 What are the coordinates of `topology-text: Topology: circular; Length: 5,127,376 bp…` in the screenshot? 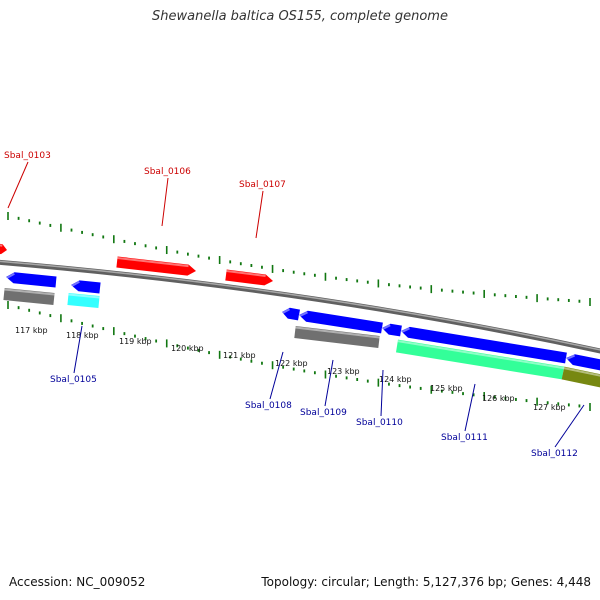 It's located at (426, 582).